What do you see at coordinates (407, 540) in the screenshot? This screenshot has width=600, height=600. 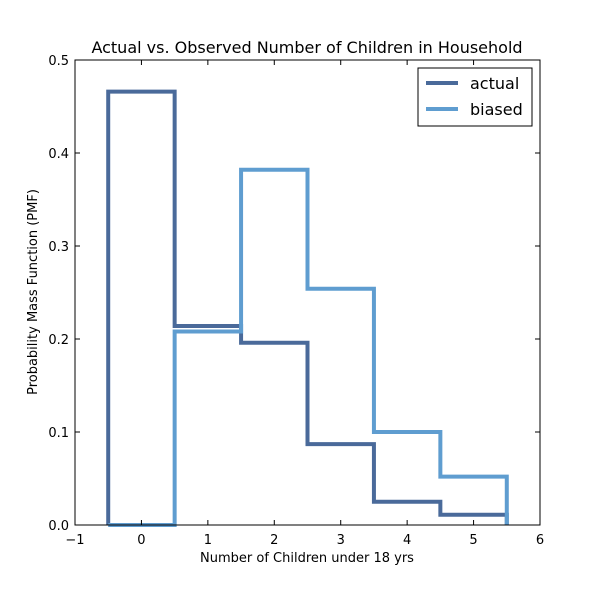 I see `x-tick-label: 4` at bounding box center [407, 540].